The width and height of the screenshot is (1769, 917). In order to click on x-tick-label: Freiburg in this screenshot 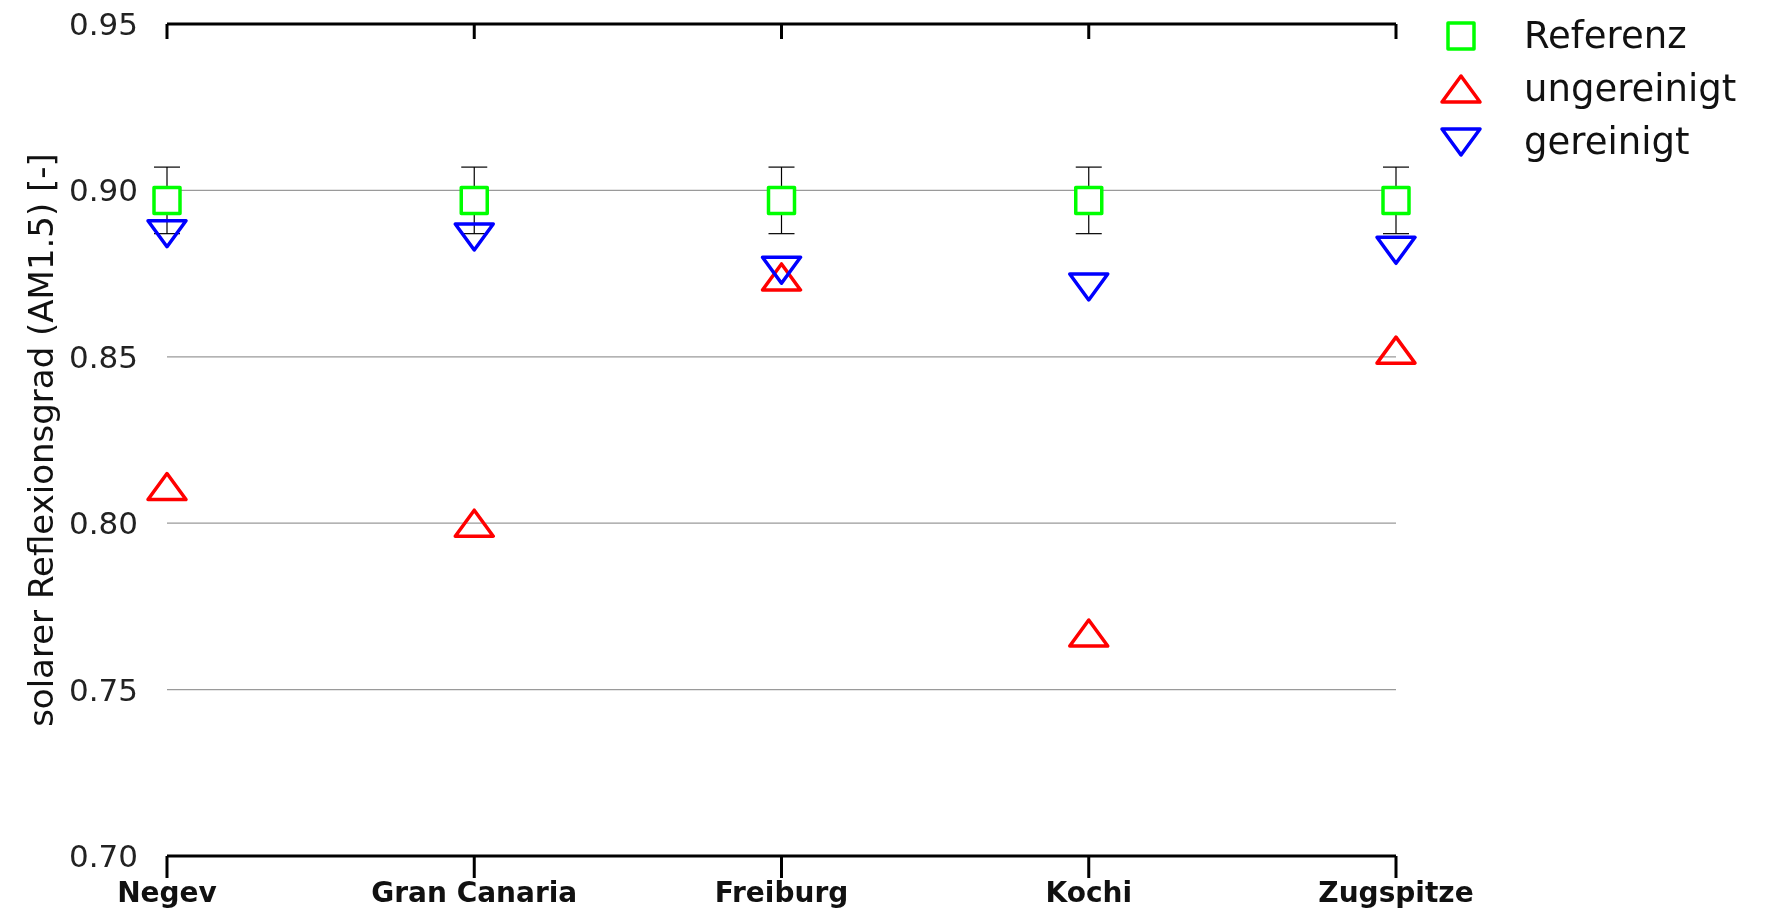, I will do `click(781, 892)`.